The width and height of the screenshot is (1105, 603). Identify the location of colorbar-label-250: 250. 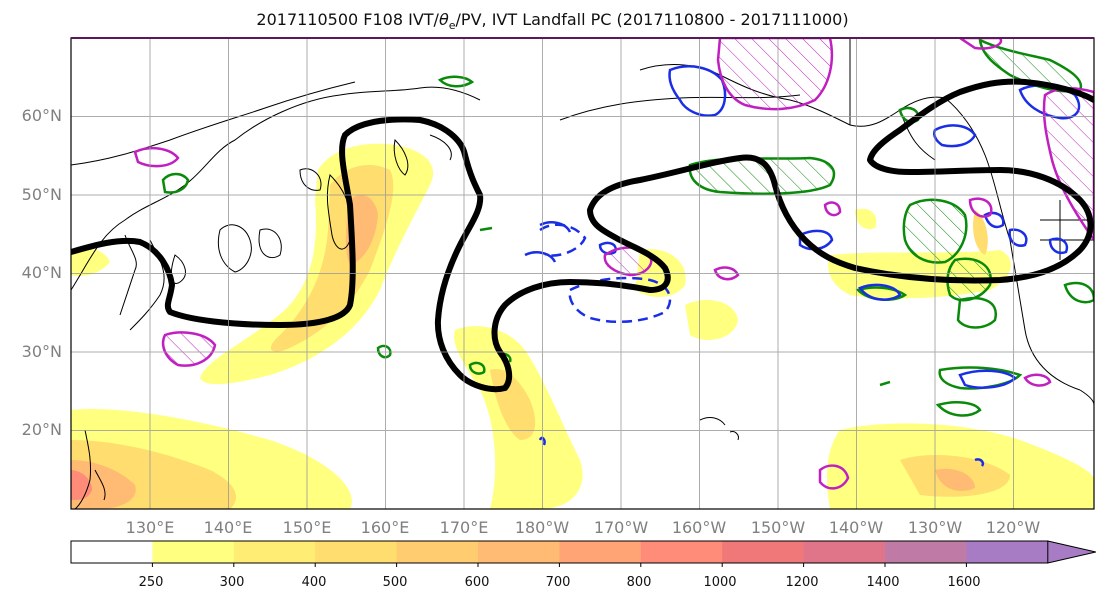
(151, 582).